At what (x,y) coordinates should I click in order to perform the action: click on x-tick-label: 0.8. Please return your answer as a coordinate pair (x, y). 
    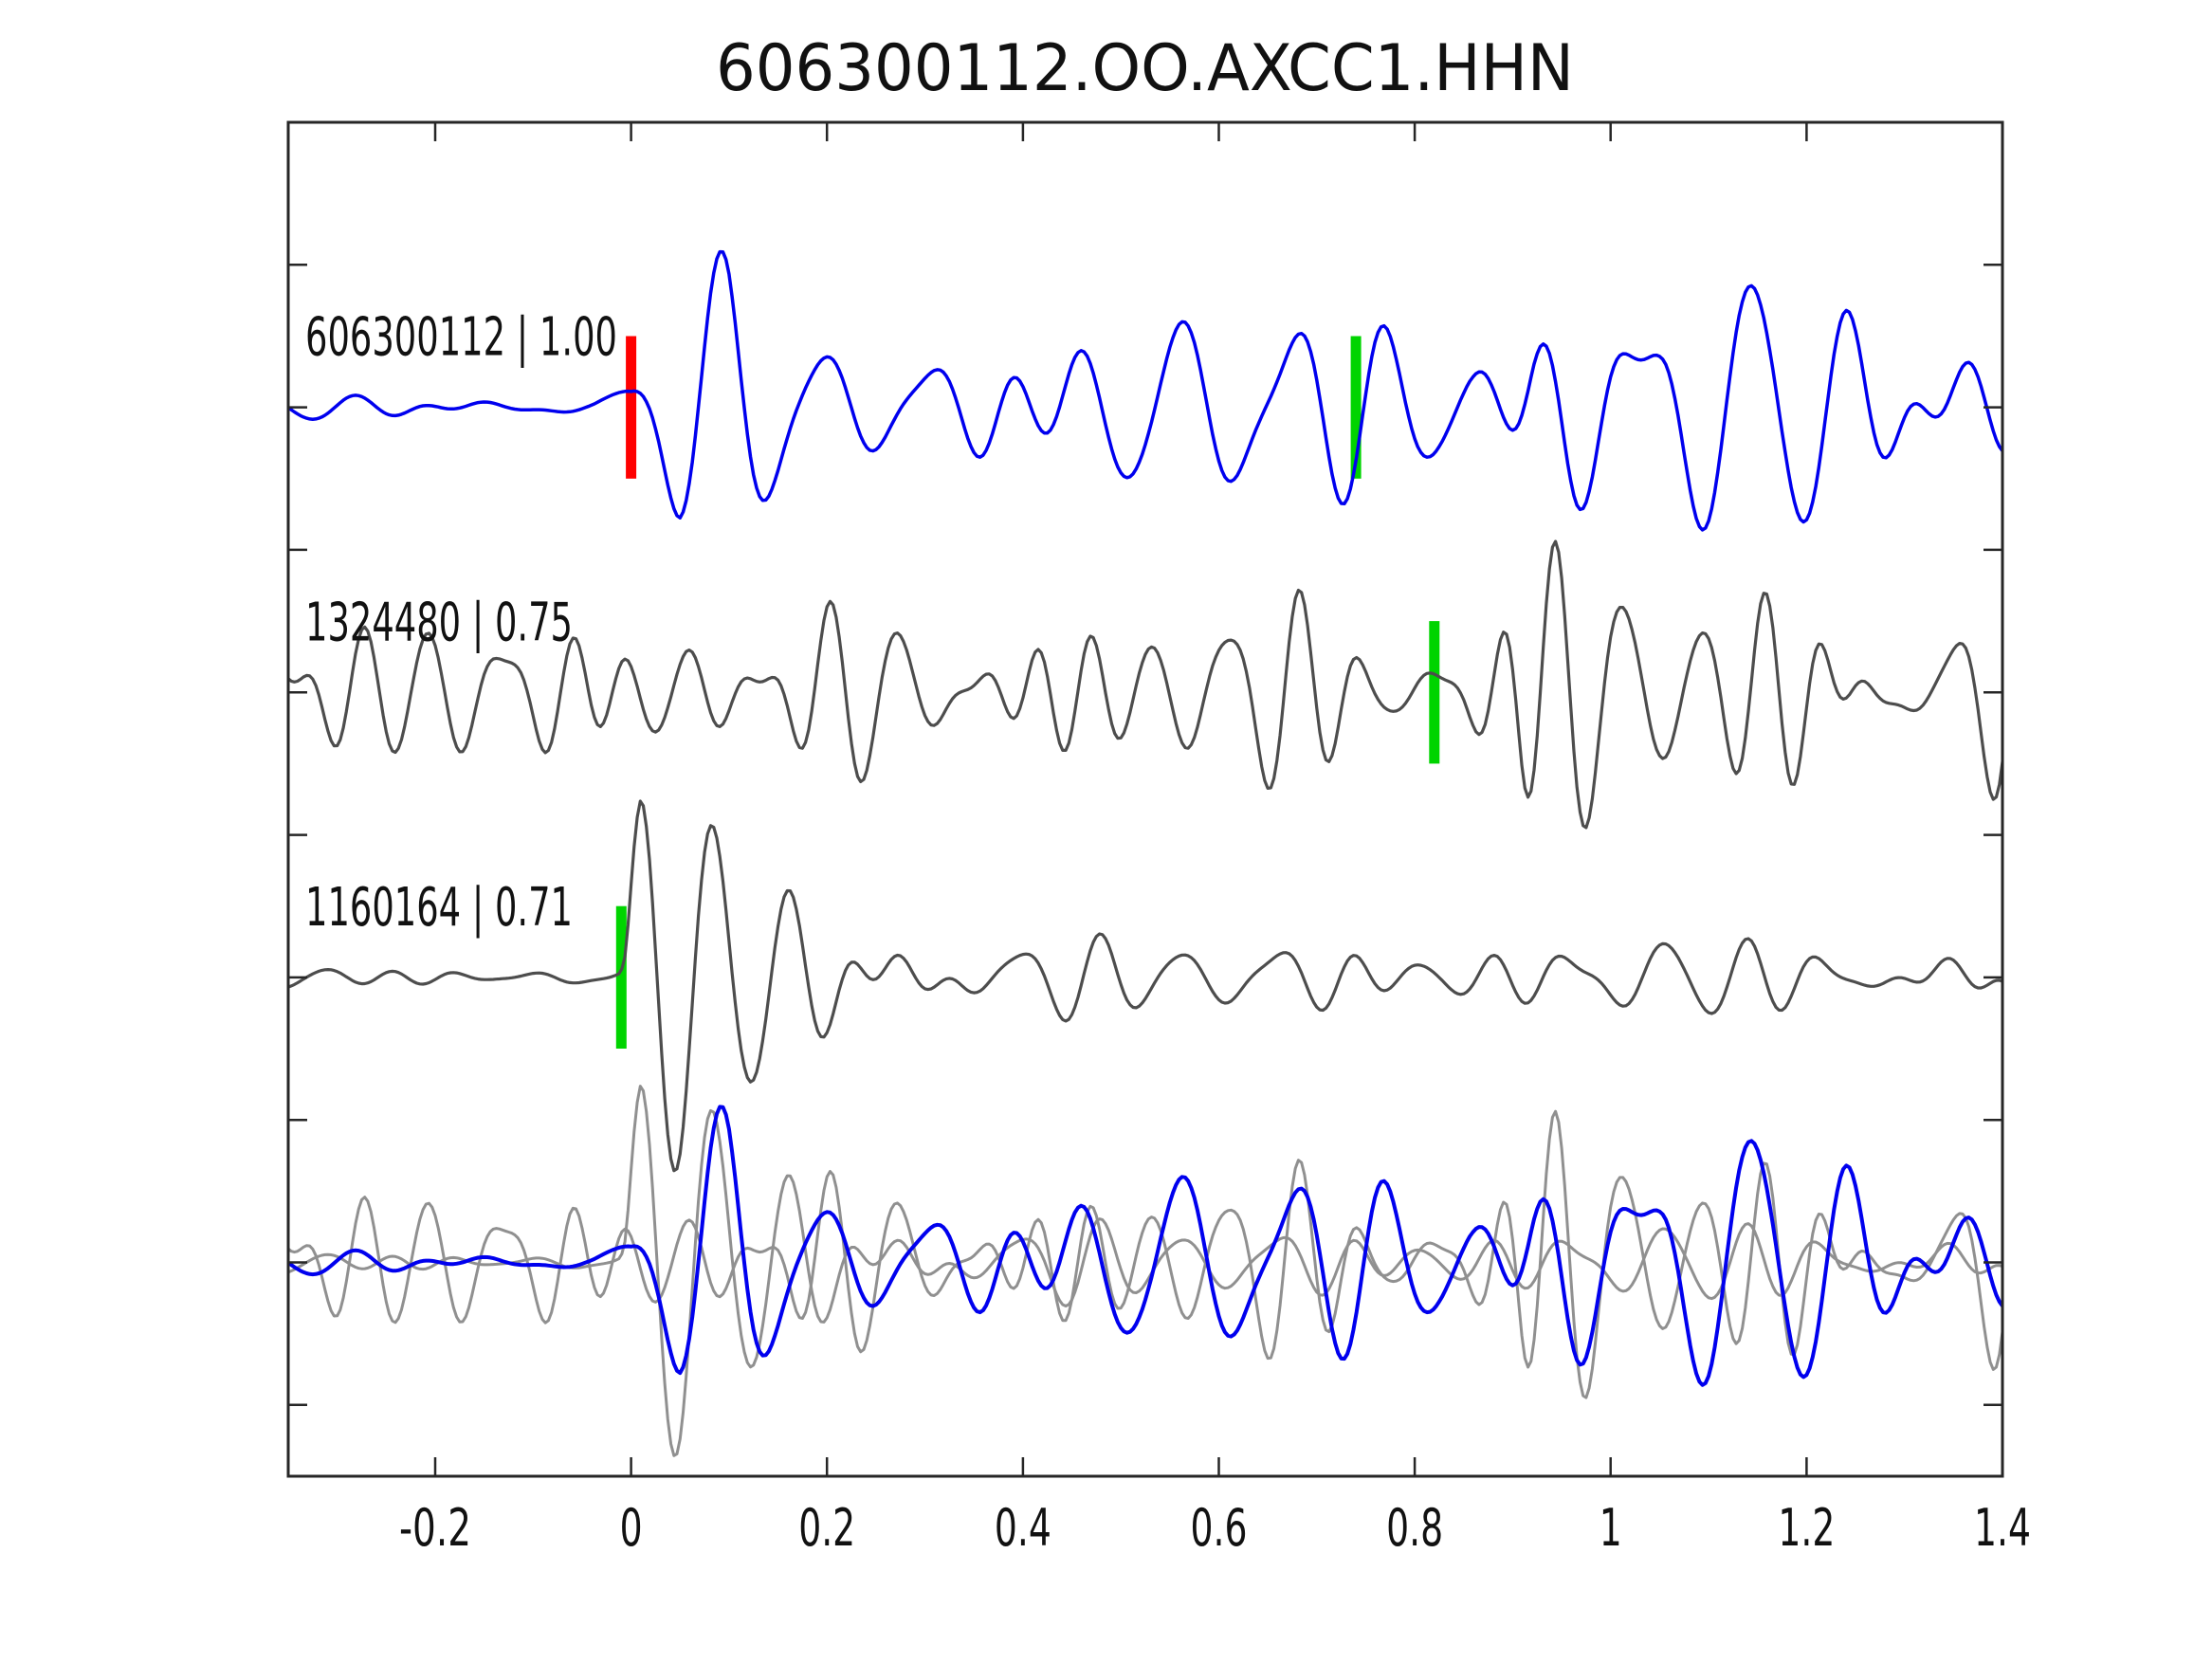
    Looking at the image, I should click on (1414, 1528).